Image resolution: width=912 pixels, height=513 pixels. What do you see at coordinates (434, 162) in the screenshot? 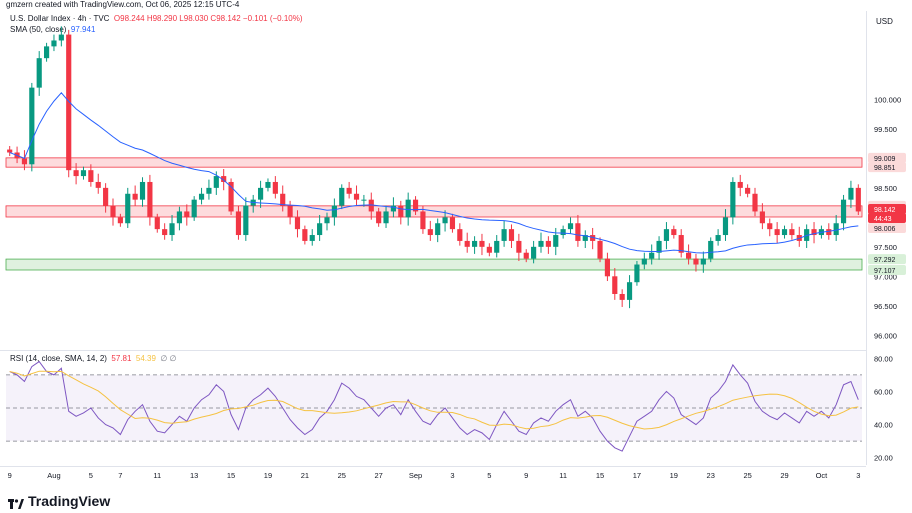
I see `resistance-zone` at bounding box center [434, 162].